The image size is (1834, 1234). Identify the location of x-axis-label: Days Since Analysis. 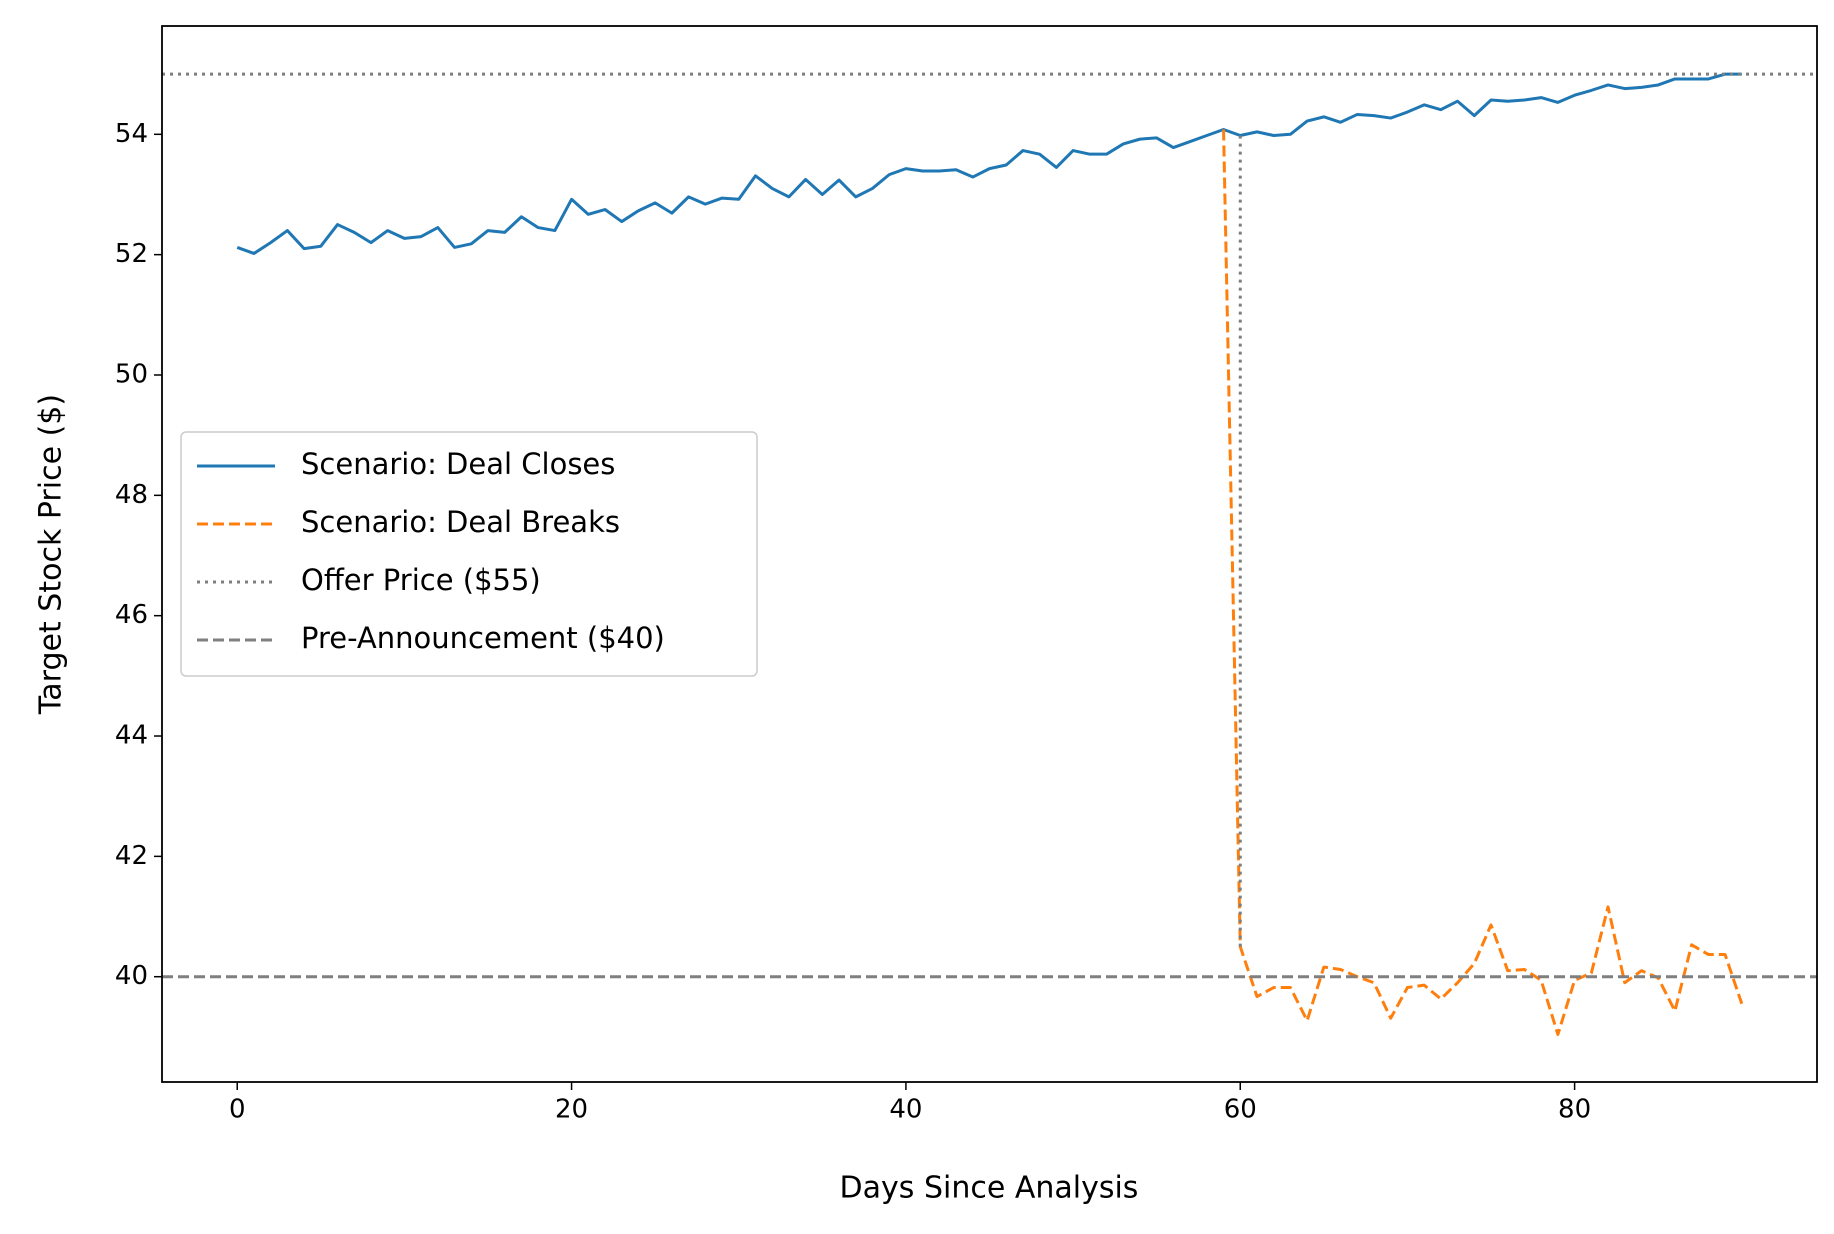
(989, 1188).